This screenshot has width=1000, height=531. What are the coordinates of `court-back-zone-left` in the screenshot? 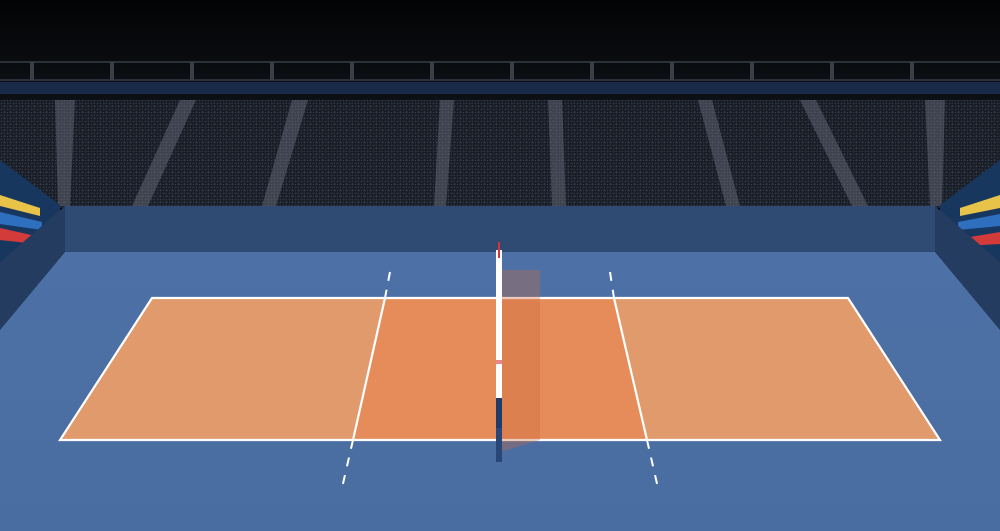 It's located at (222, 369).